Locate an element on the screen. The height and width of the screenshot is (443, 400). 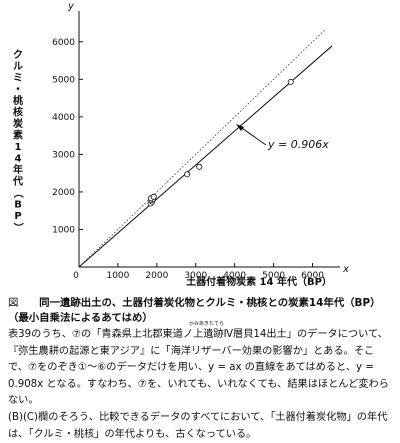
x-tick-label: 2000 is located at coordinates (156, 276).